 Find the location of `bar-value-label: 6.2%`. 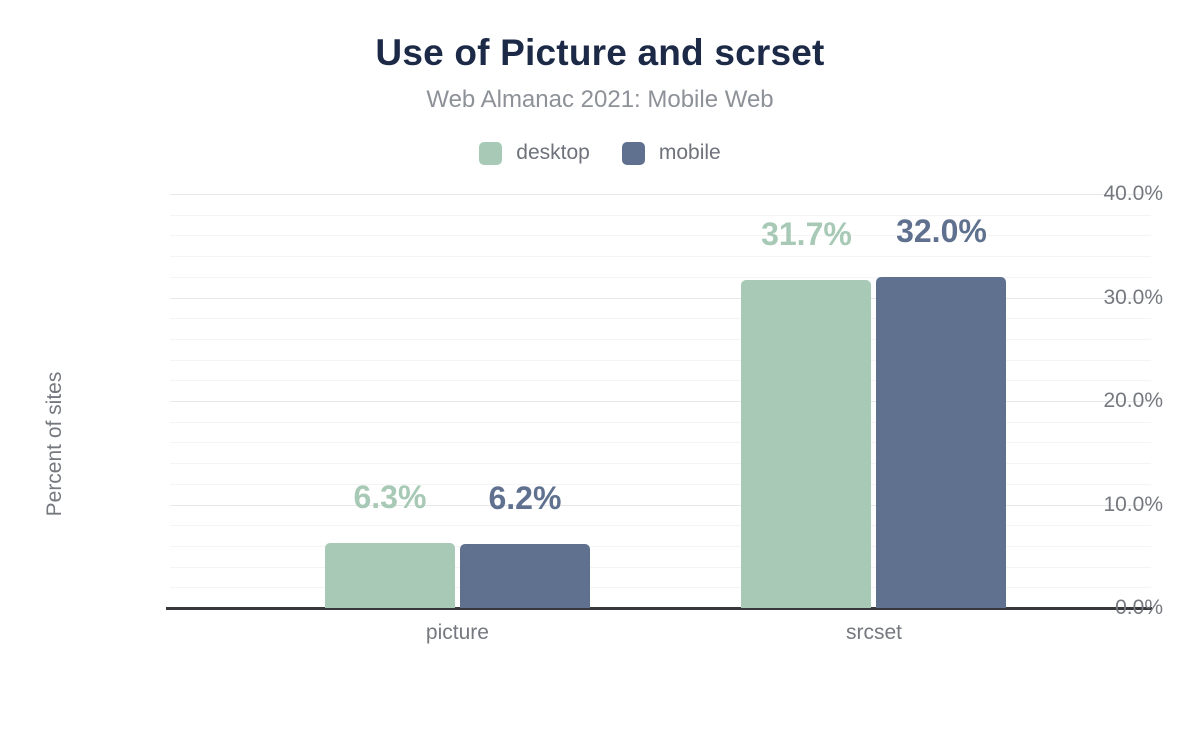

bar-value-label: 6.2% is located at coordinates (525, 497).